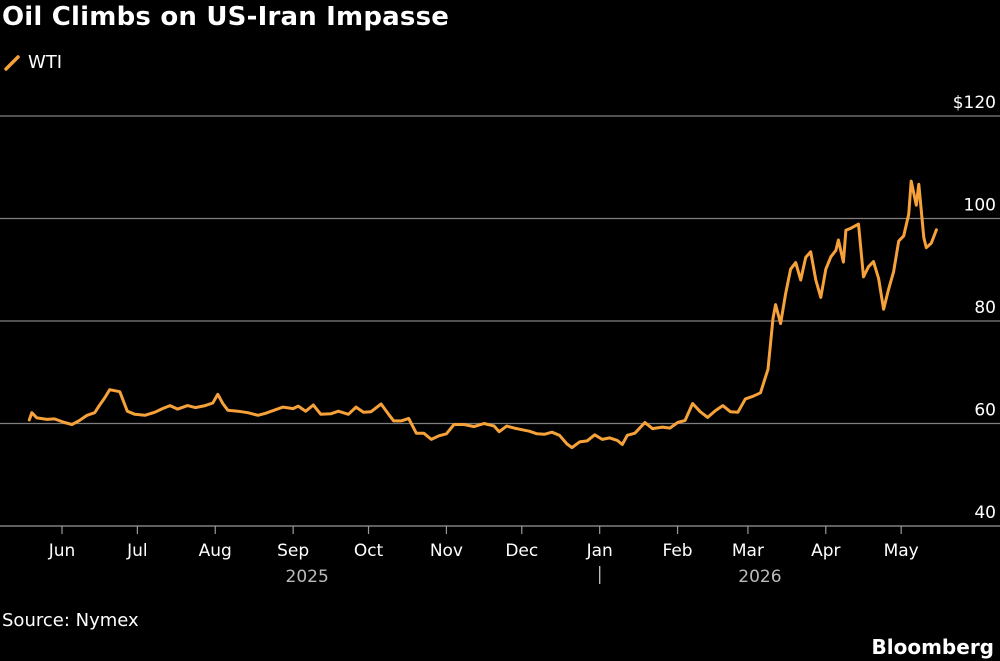 The image size is (1000, 661). What do you see at coordinates (45, 62) in the screenshot?
I see `legend-label-wti: WTI` at bounding box center [45, 62].